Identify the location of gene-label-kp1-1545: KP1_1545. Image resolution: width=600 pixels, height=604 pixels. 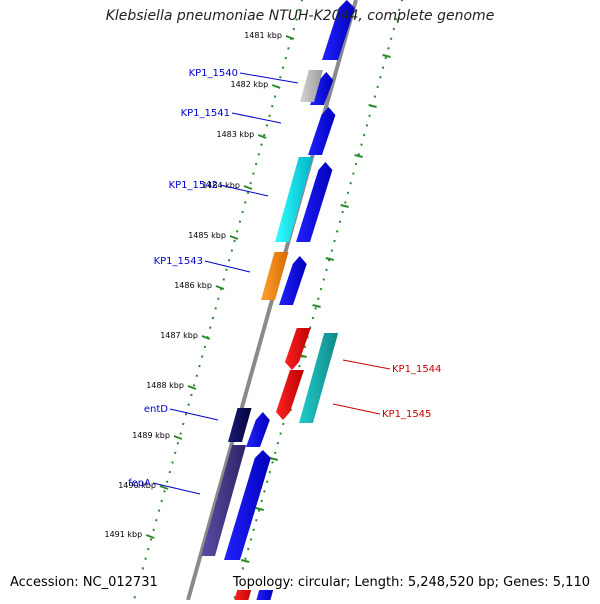
(406, 414).